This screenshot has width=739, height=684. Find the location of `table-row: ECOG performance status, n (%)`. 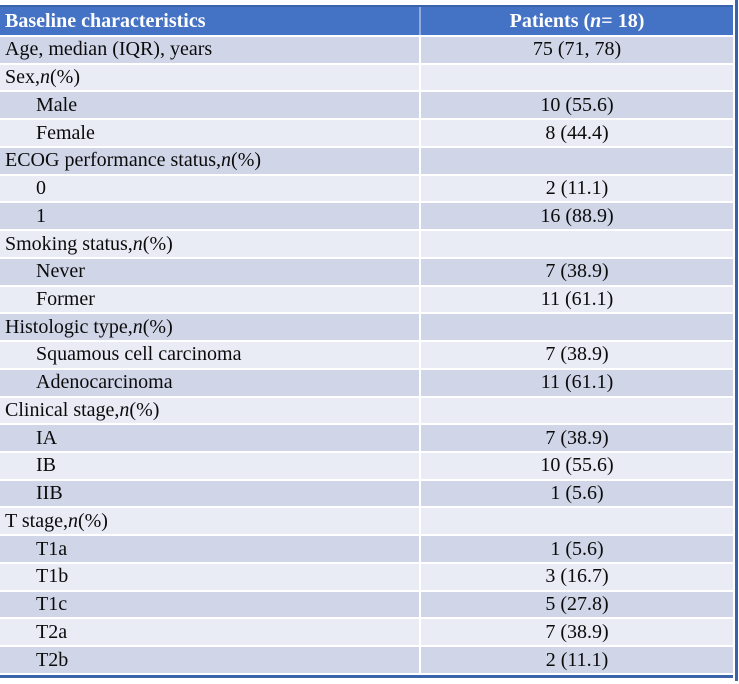

table-row: ECOG performance status, n (%) is located at coordinates (366, 159).